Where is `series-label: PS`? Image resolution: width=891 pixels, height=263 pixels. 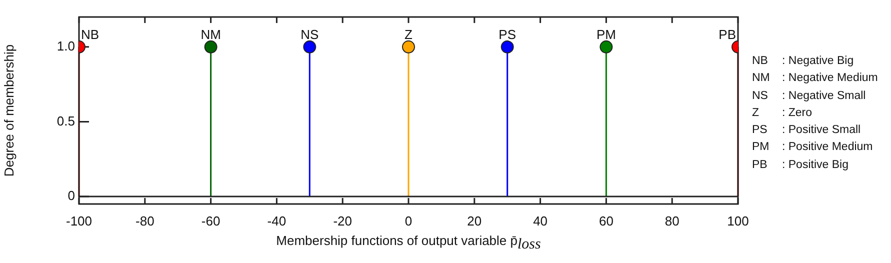 series-label: PS is located at coordinates (507, 34).